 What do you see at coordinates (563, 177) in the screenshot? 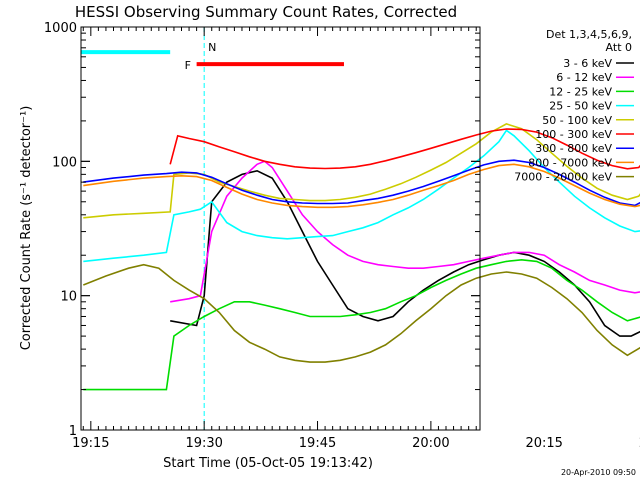
I see `legend-entry-label: 7000 - 20000 keV` at bounding box center [563, 177].